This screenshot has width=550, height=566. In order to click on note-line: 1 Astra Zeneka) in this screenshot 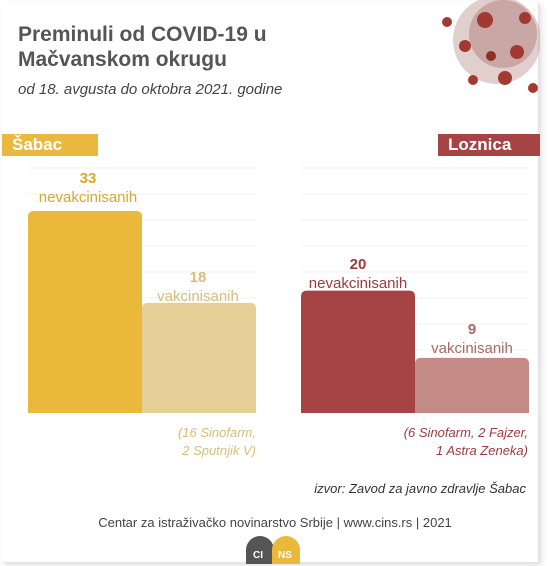, I will do `click(481, 450)`.